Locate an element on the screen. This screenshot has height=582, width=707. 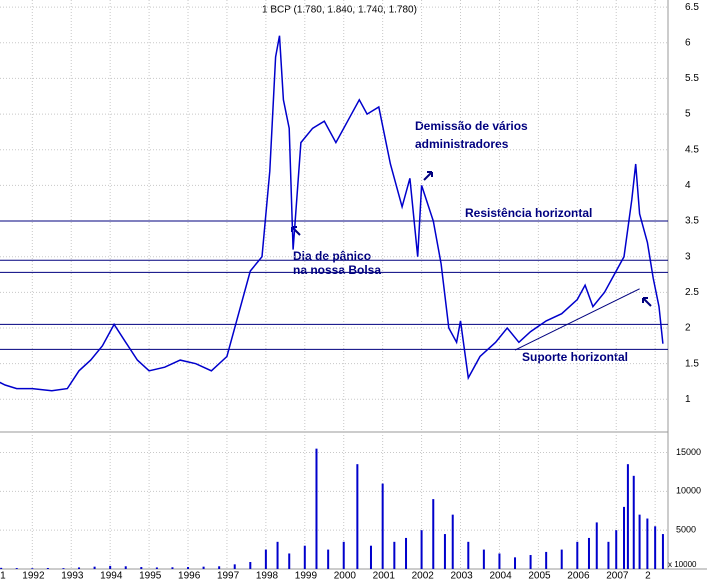
x-tick-label: 2004 is located at coordinates (500, 576).